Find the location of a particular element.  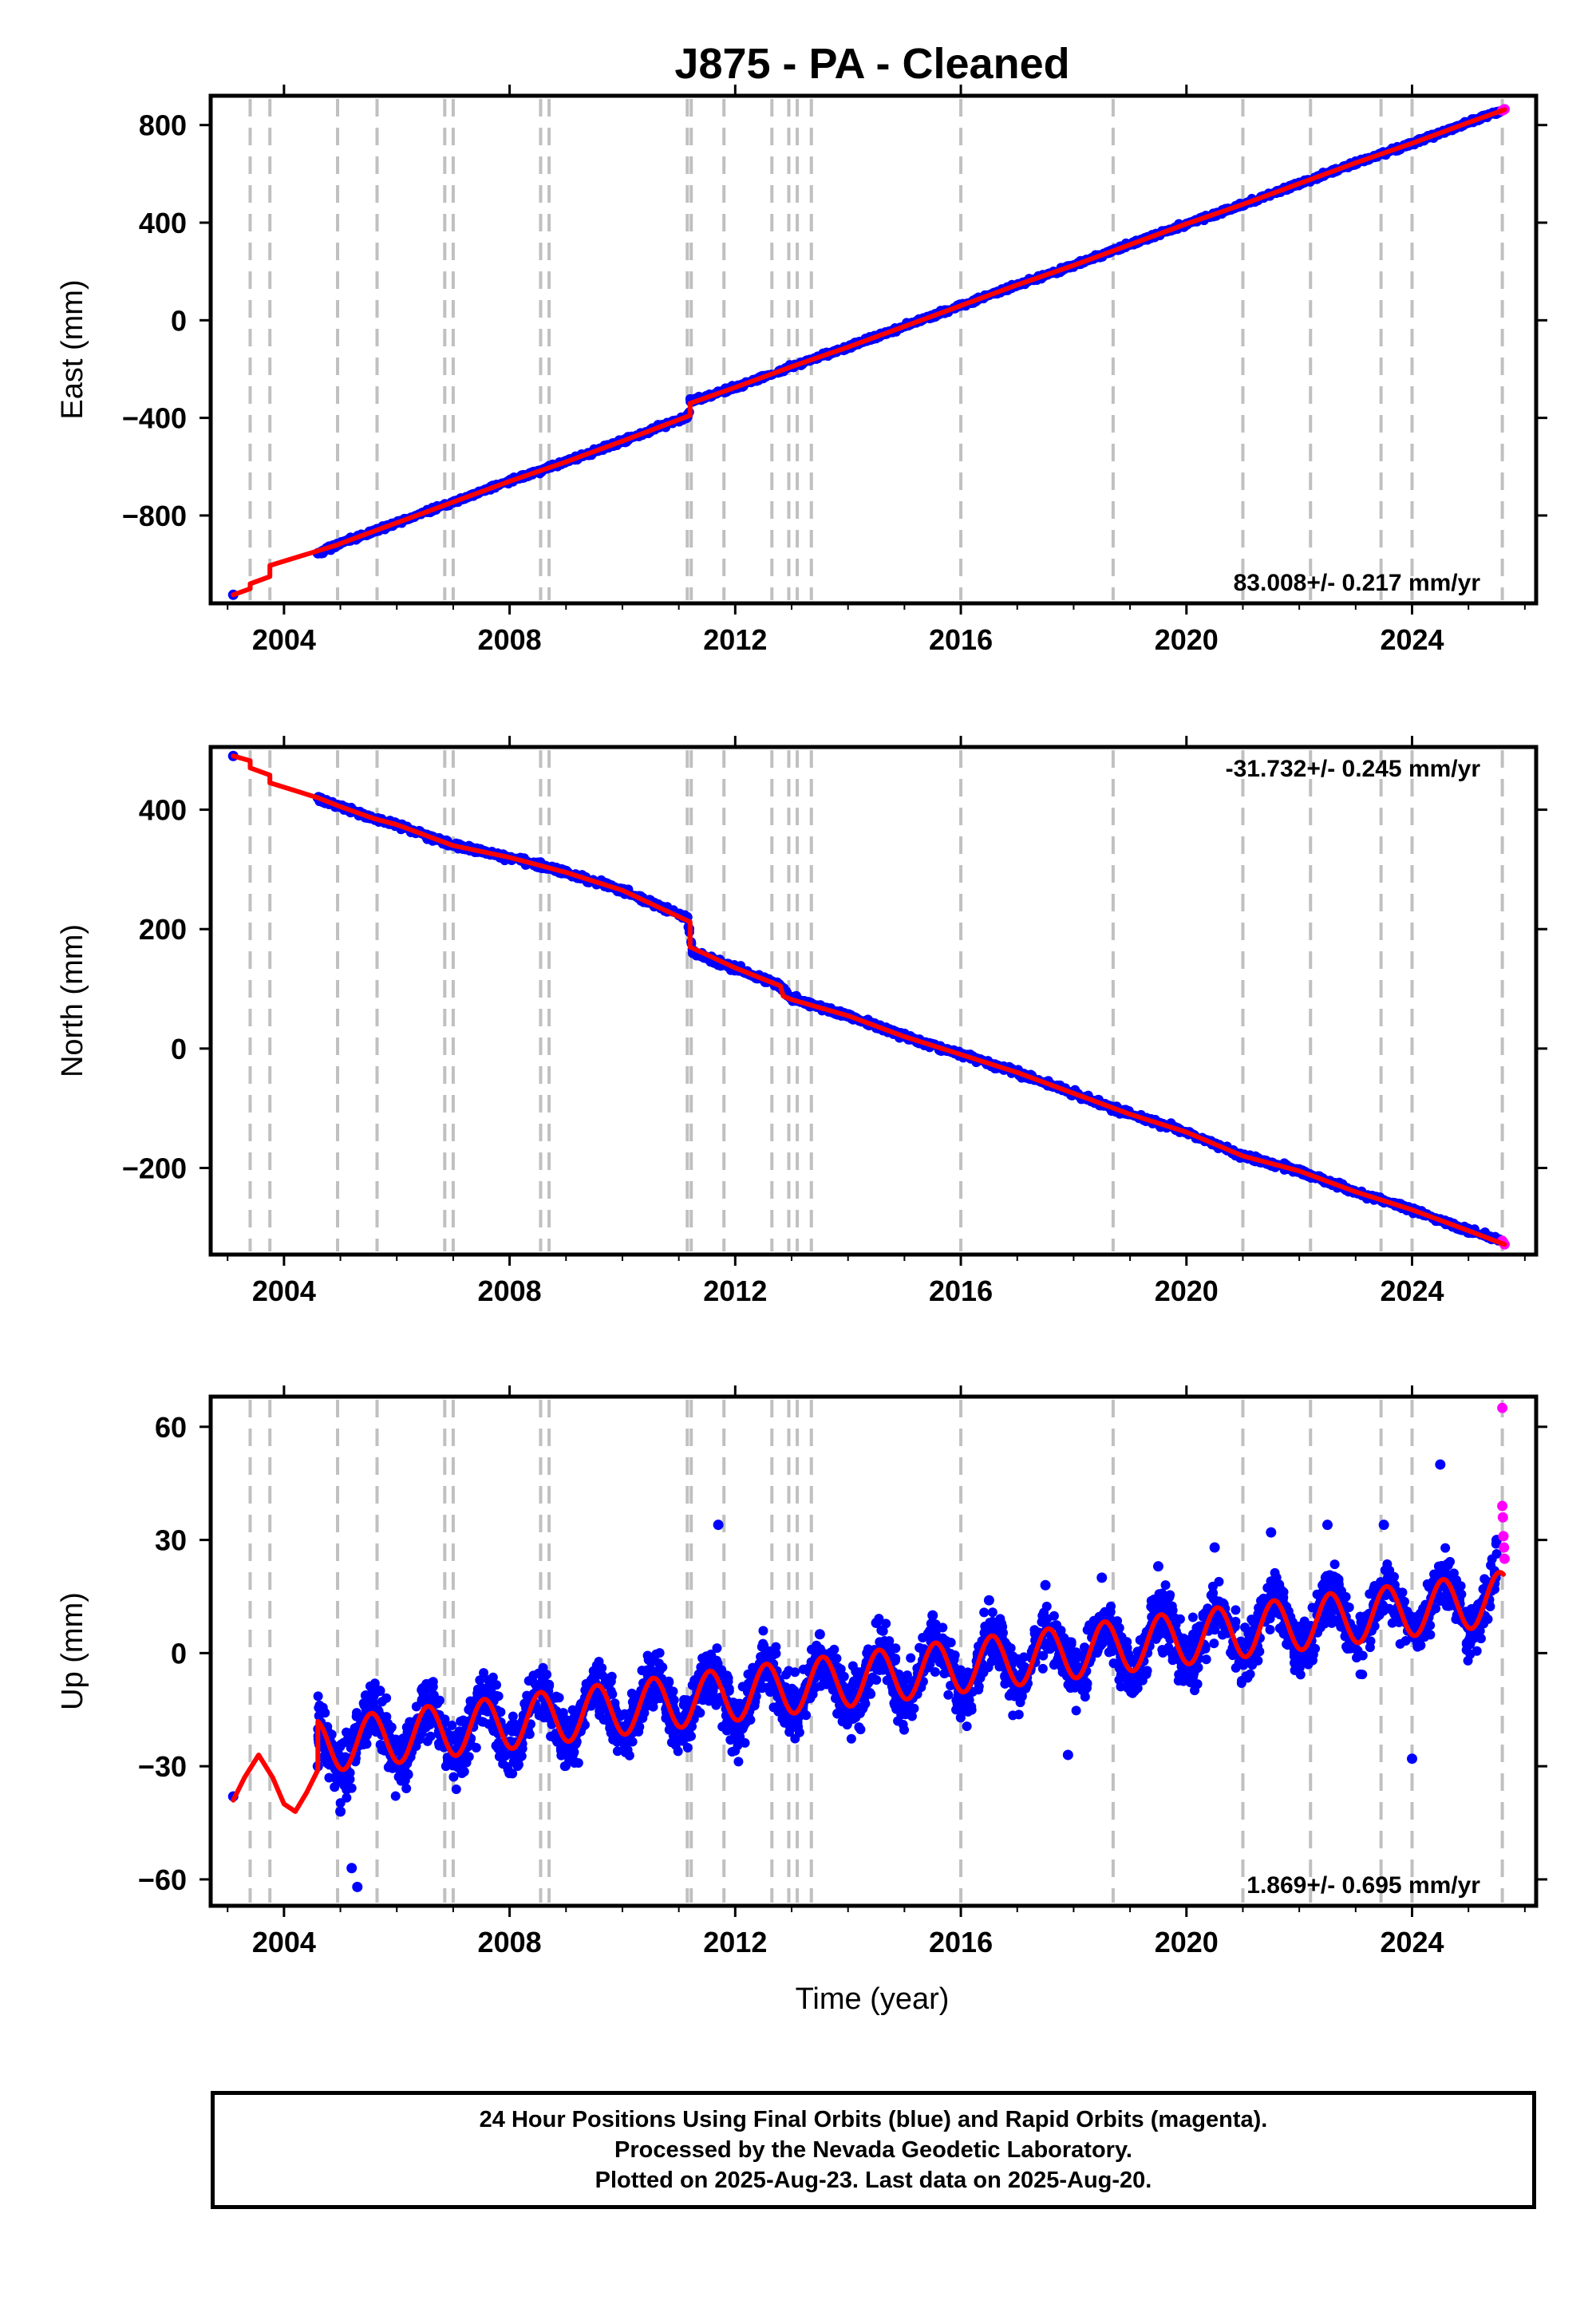

east-x-tick-label-4: 2020 is located at coordinates (1187, 639).